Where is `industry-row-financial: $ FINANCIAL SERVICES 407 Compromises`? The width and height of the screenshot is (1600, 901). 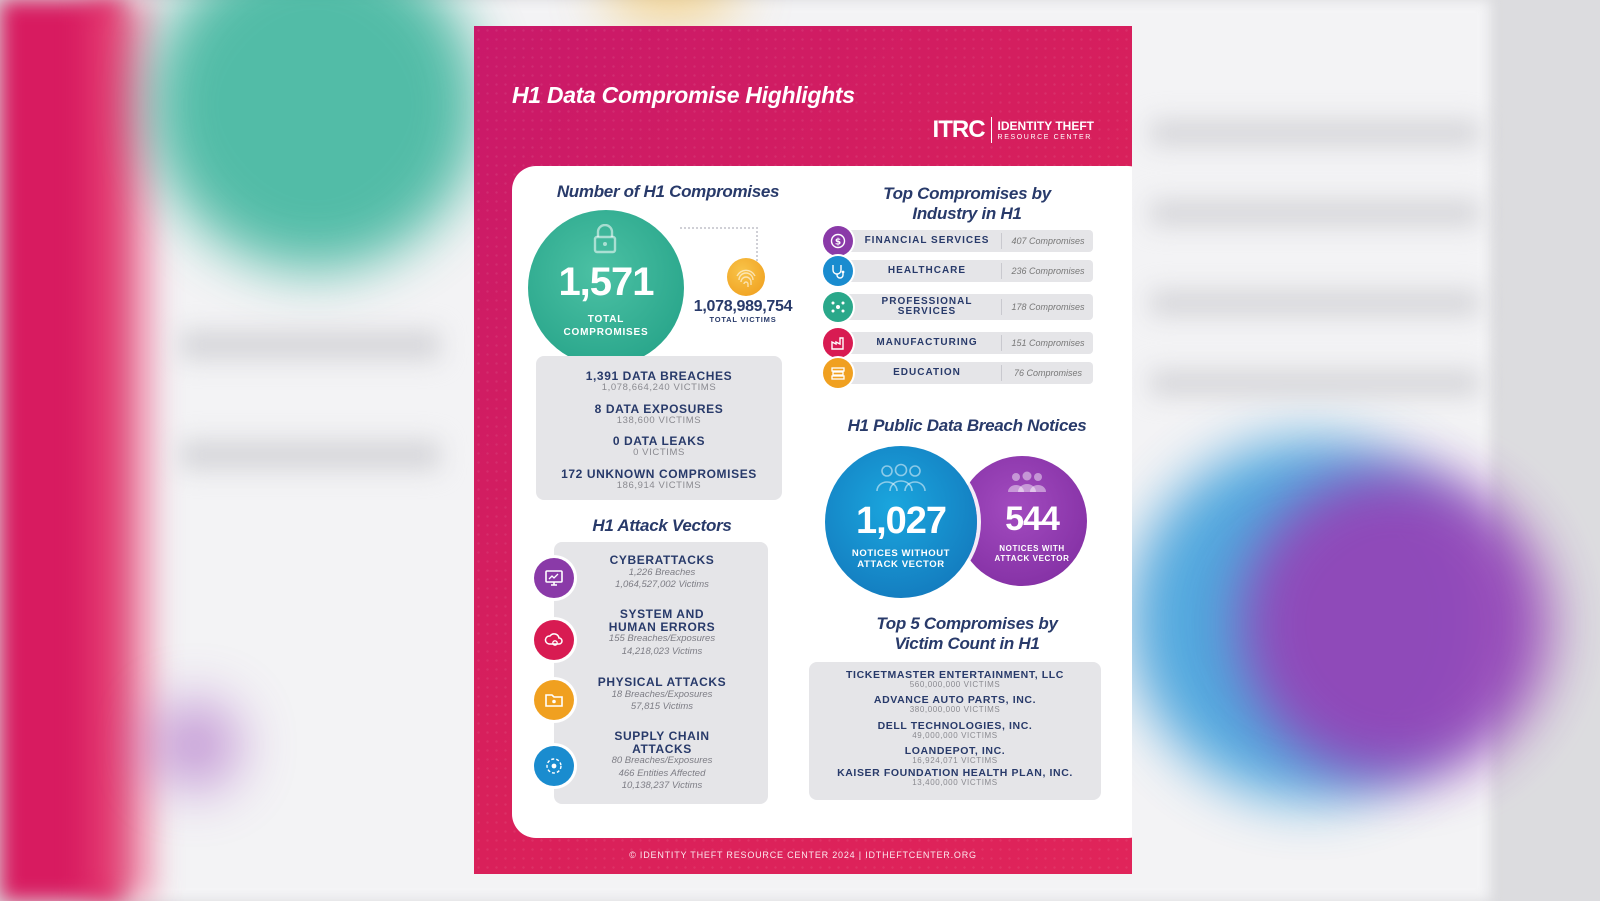
industry-row-financial: $ FINANCIAL SERVICES 407 Compromises is located at coordinates (958, 241).